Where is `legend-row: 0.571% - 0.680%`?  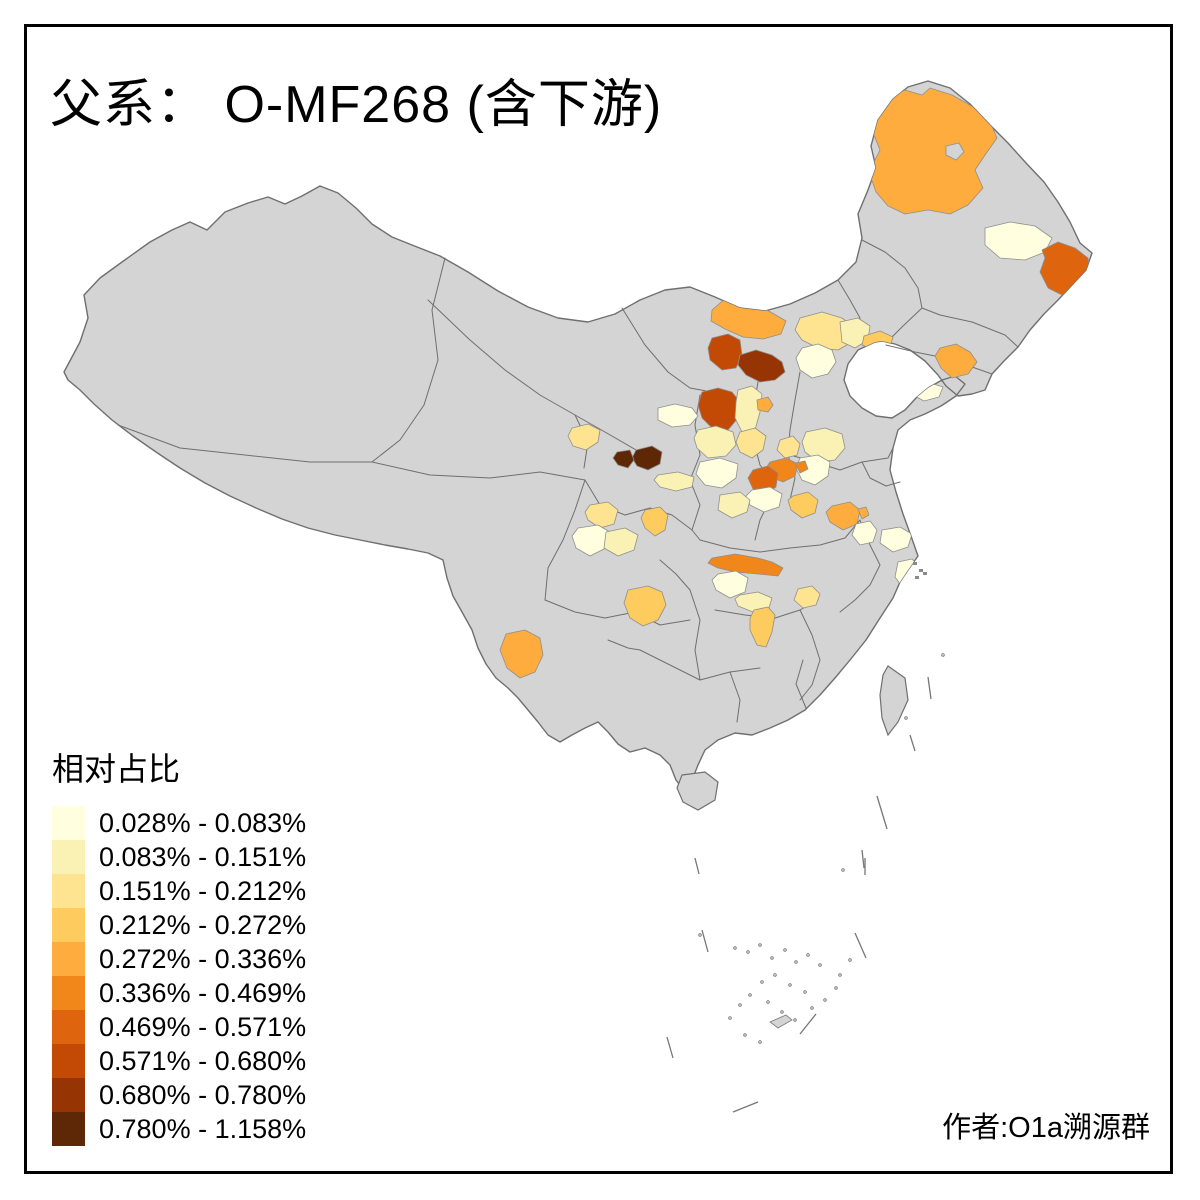 legend-row: 0.571% - 0.680% is located at coordinates (179, 1061).